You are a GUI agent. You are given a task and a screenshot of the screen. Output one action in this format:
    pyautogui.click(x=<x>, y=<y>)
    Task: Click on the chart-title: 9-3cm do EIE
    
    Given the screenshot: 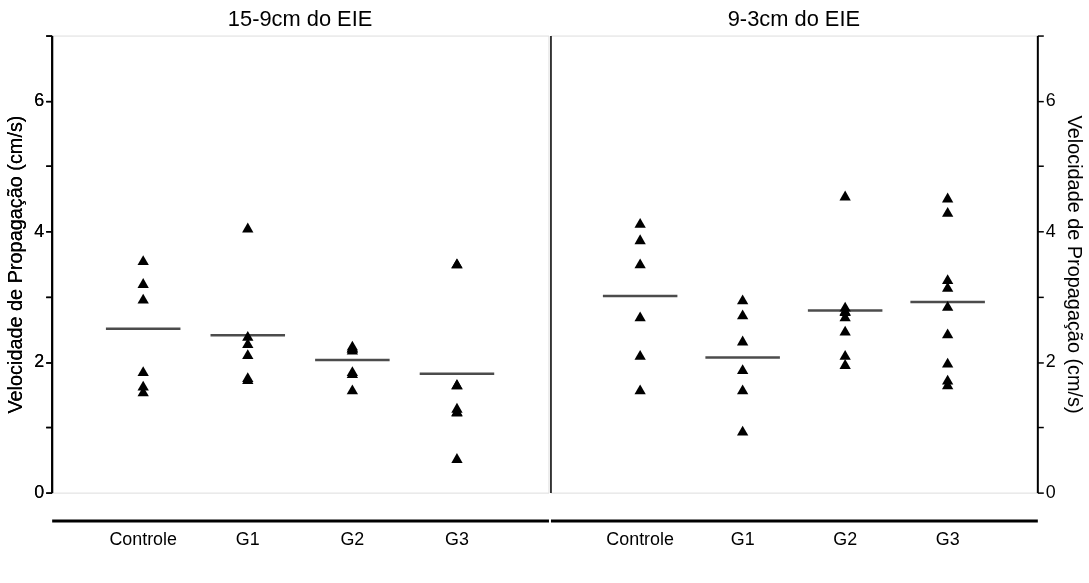 What is the action you would take?
    pyautogui.click(x=794, y=18)
    